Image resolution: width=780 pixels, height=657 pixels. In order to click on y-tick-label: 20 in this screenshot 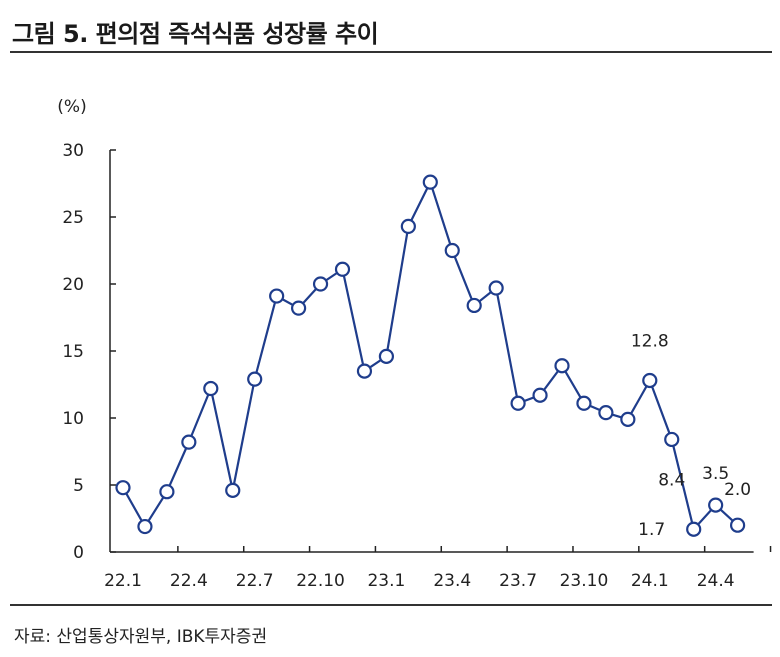, I will do `click(73, 285)`.